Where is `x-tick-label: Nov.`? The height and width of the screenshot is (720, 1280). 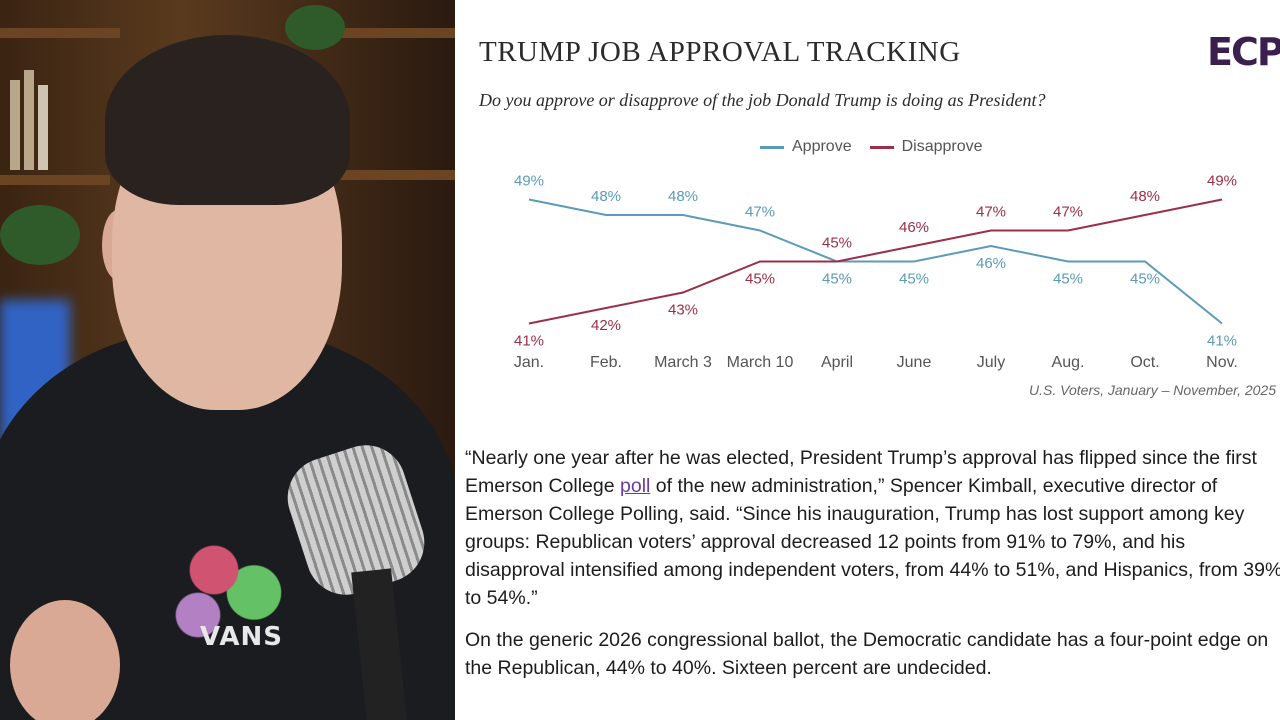 x-tick-label: Nov. is located at coordinates (1222, 362).